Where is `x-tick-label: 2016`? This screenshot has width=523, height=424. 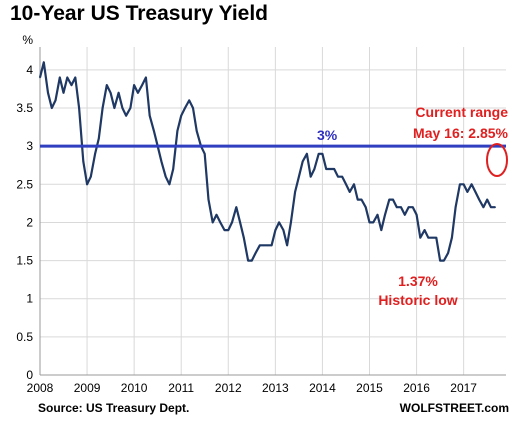 x-tick-label: 2016 is located at coordinates (416, 388).